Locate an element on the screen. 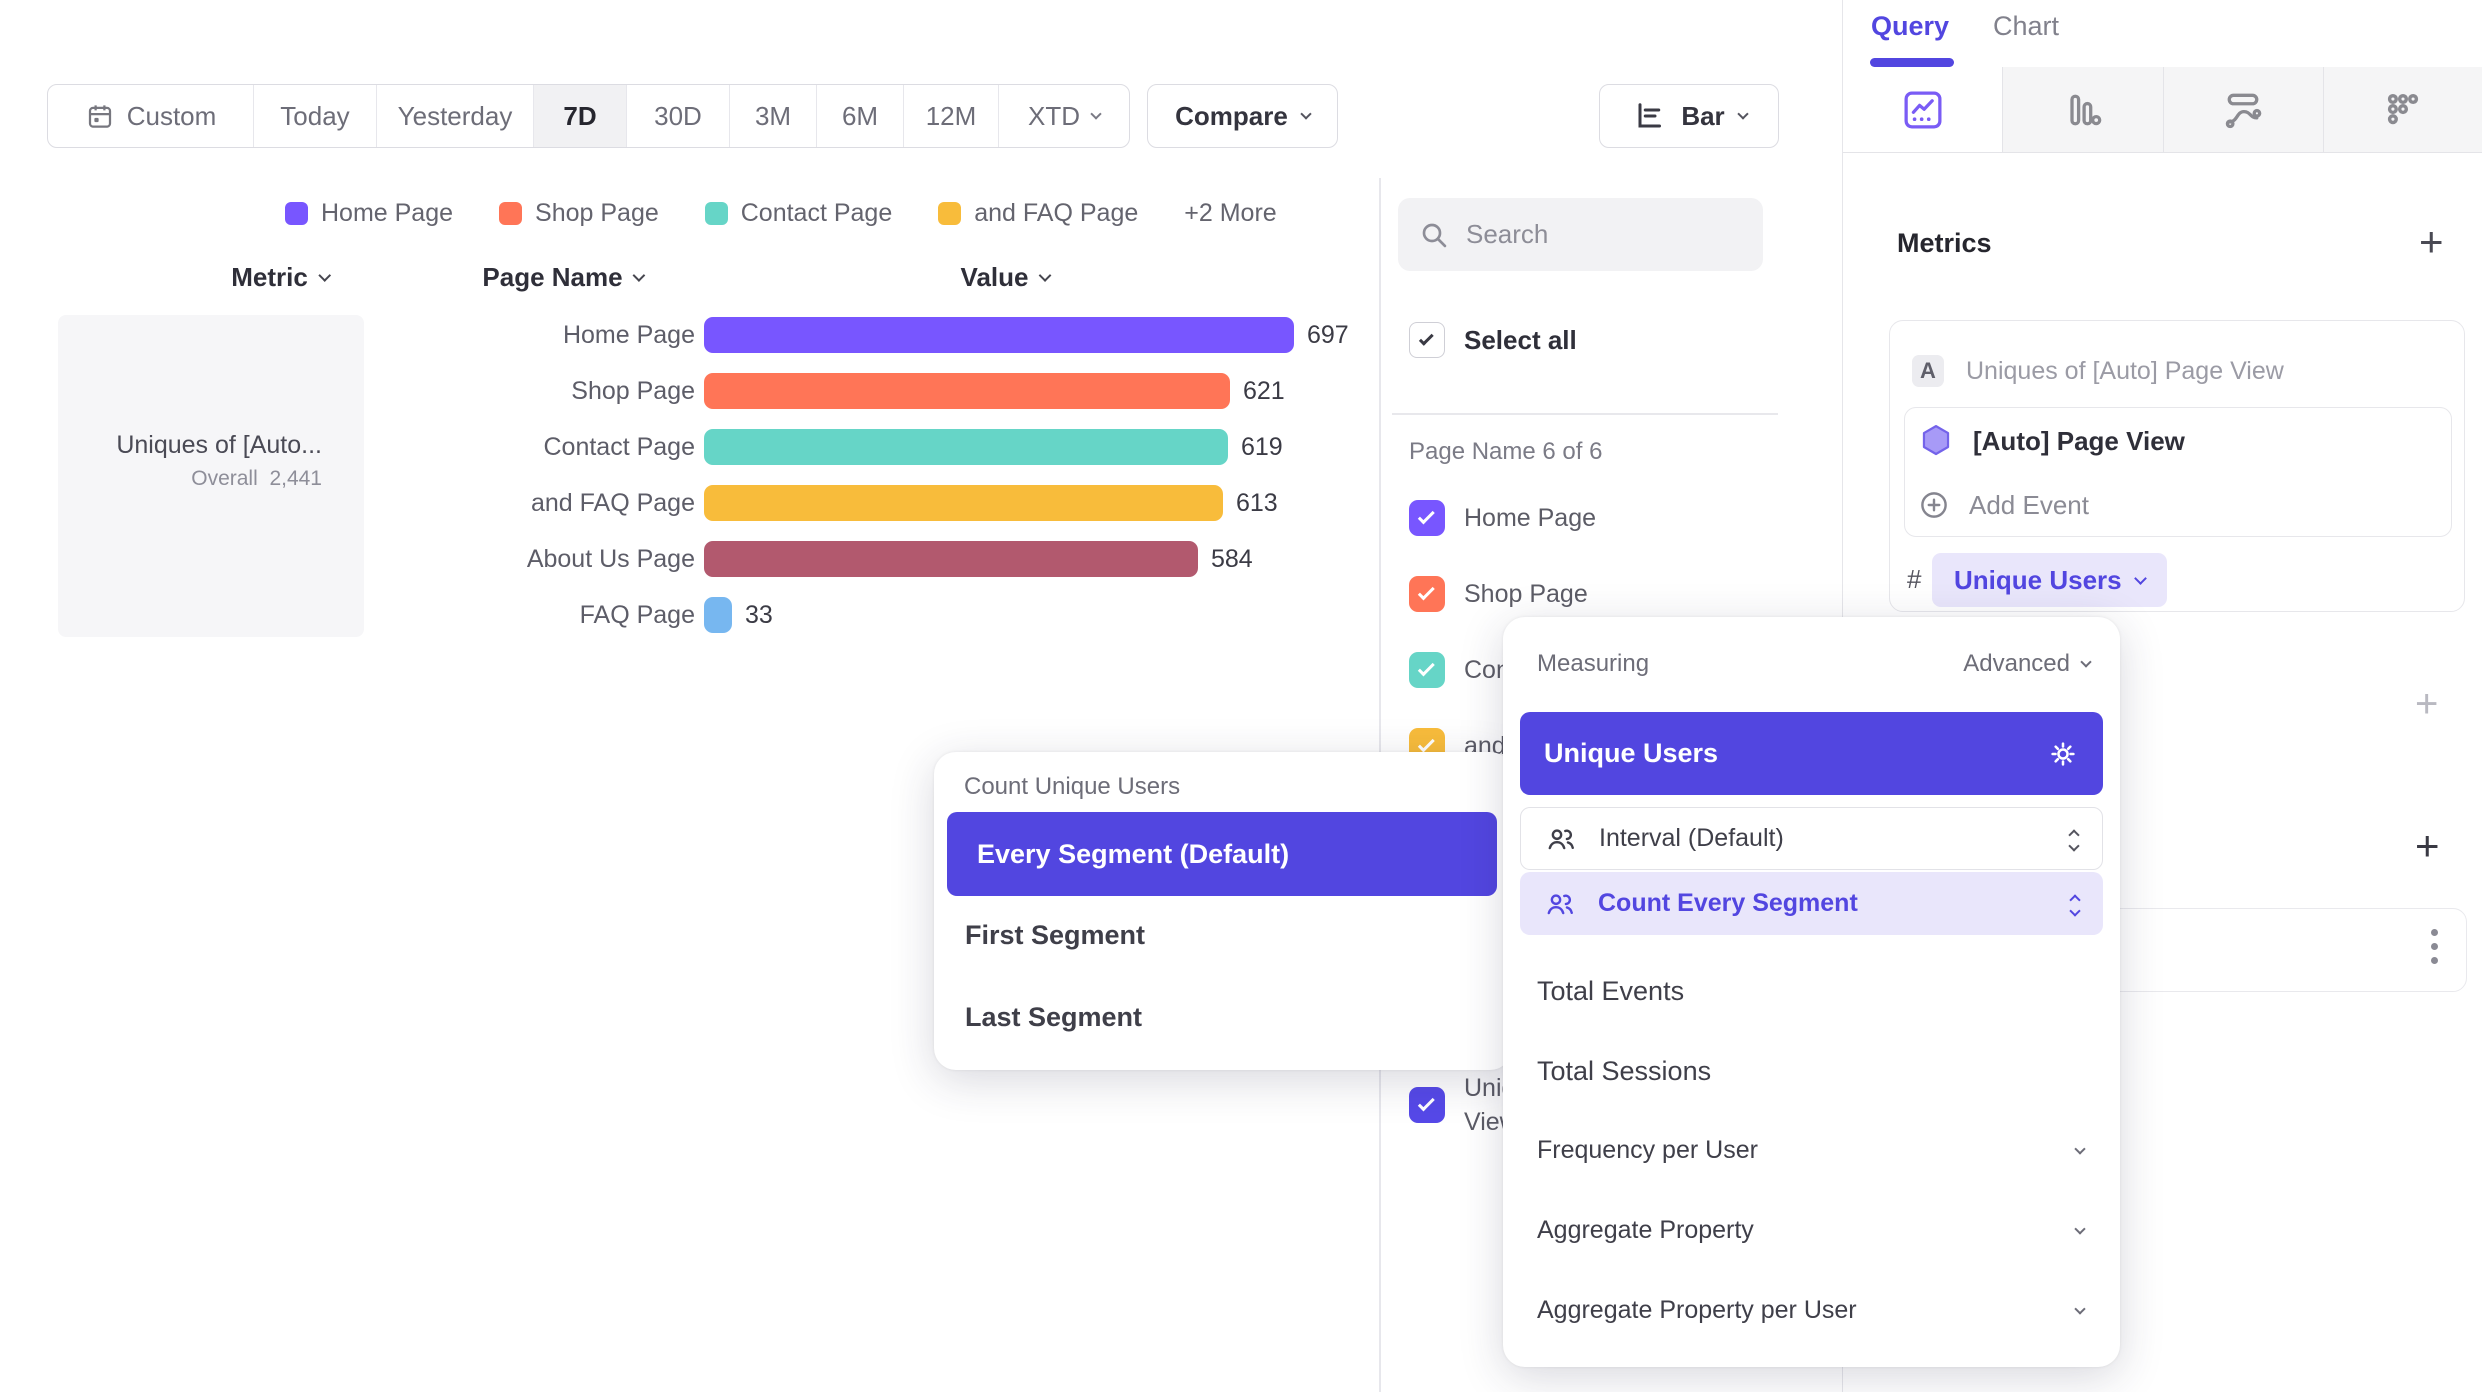 This screenshot has width=2482, height=1392. vertical-bars-icon is located at coordinates (2083, 110).